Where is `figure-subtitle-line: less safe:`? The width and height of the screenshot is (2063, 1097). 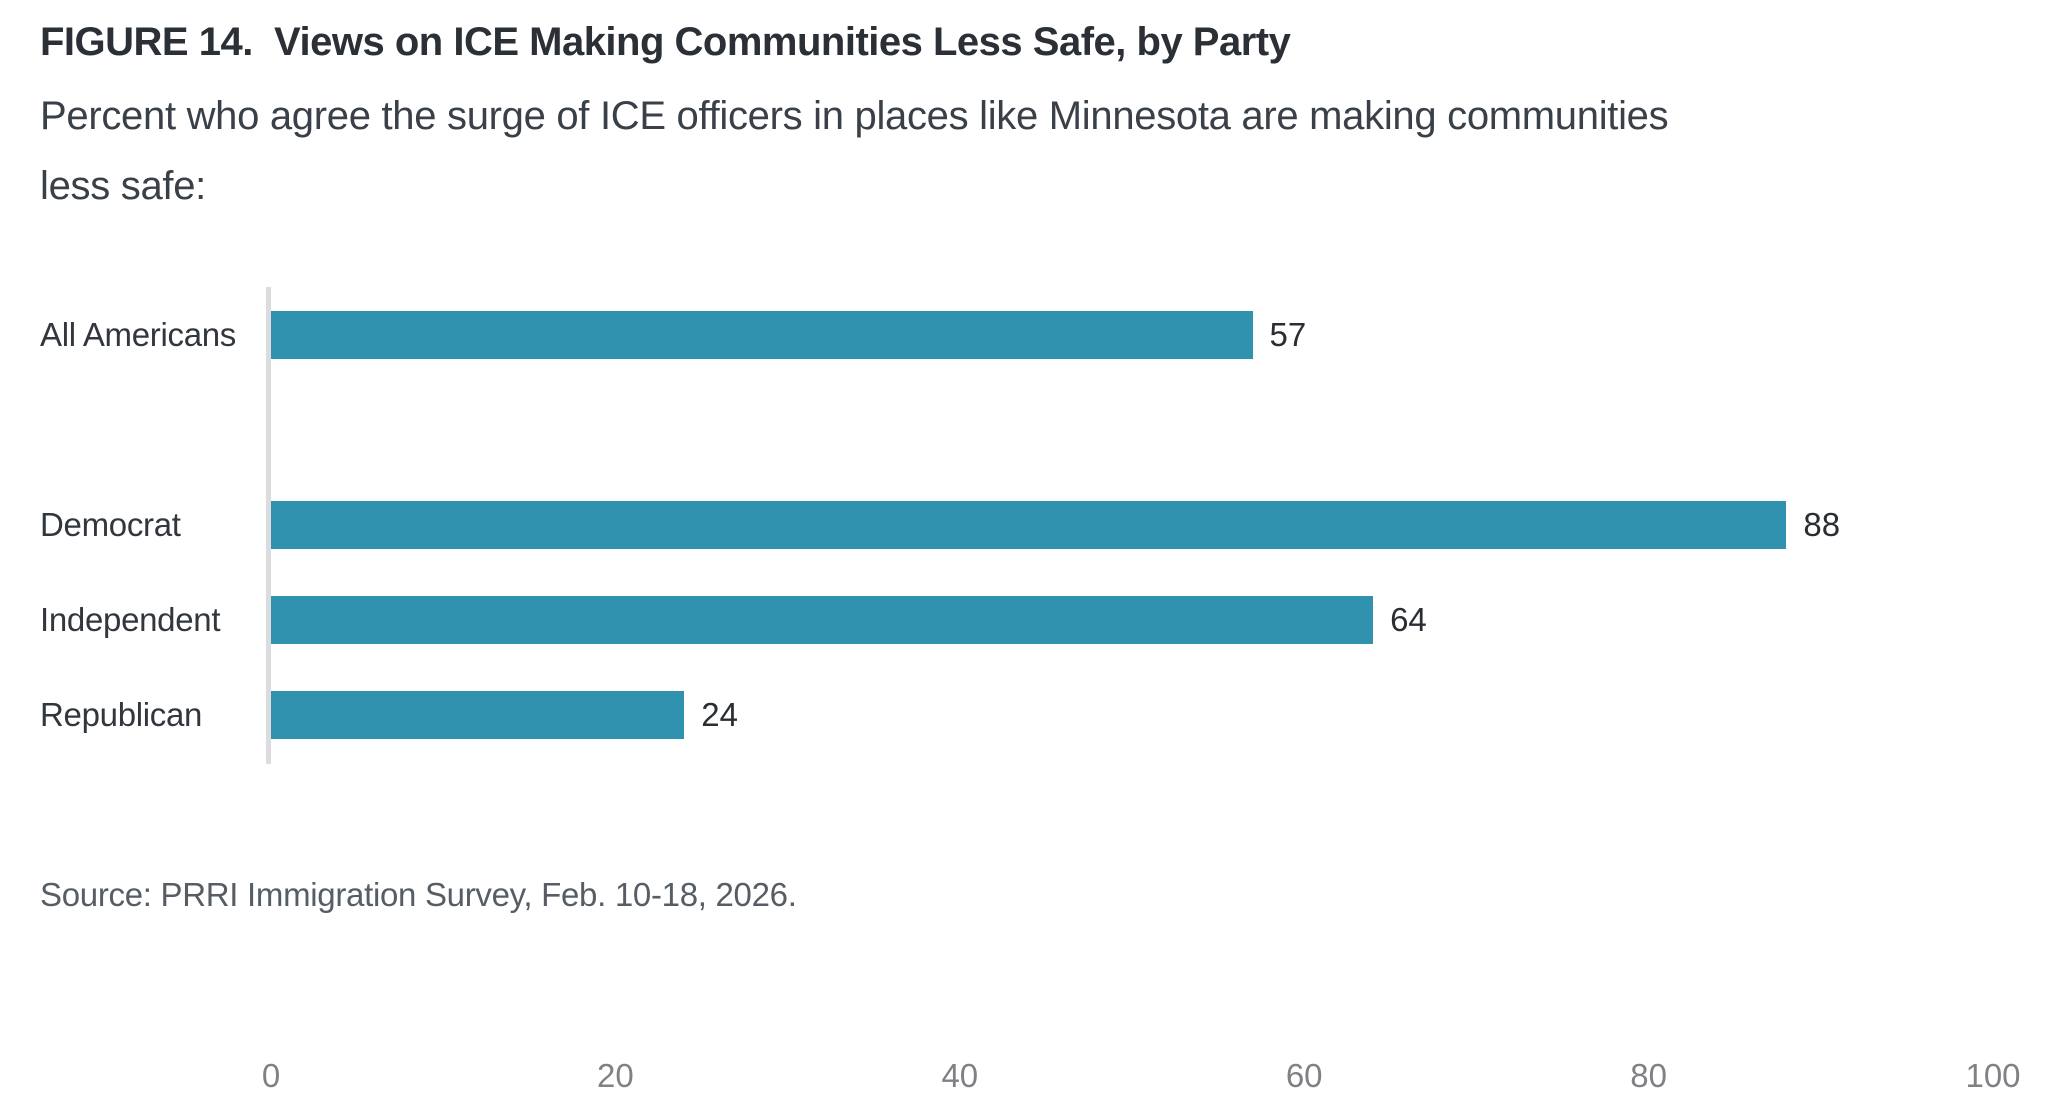 figure-subtitle-line: less safe: is located at coordinates (123, 186).